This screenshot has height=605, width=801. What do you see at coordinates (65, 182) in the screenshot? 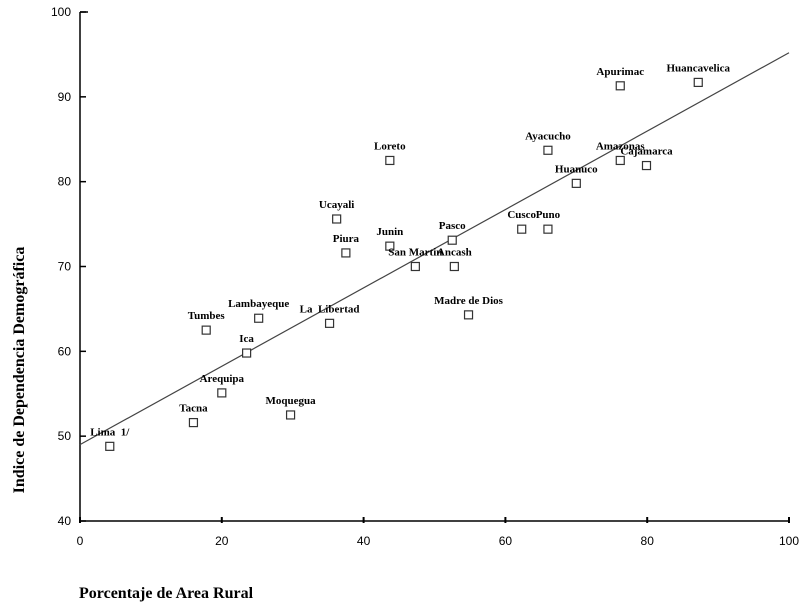
I see `y-tick-label: 80` at bounding box center [65, 182].